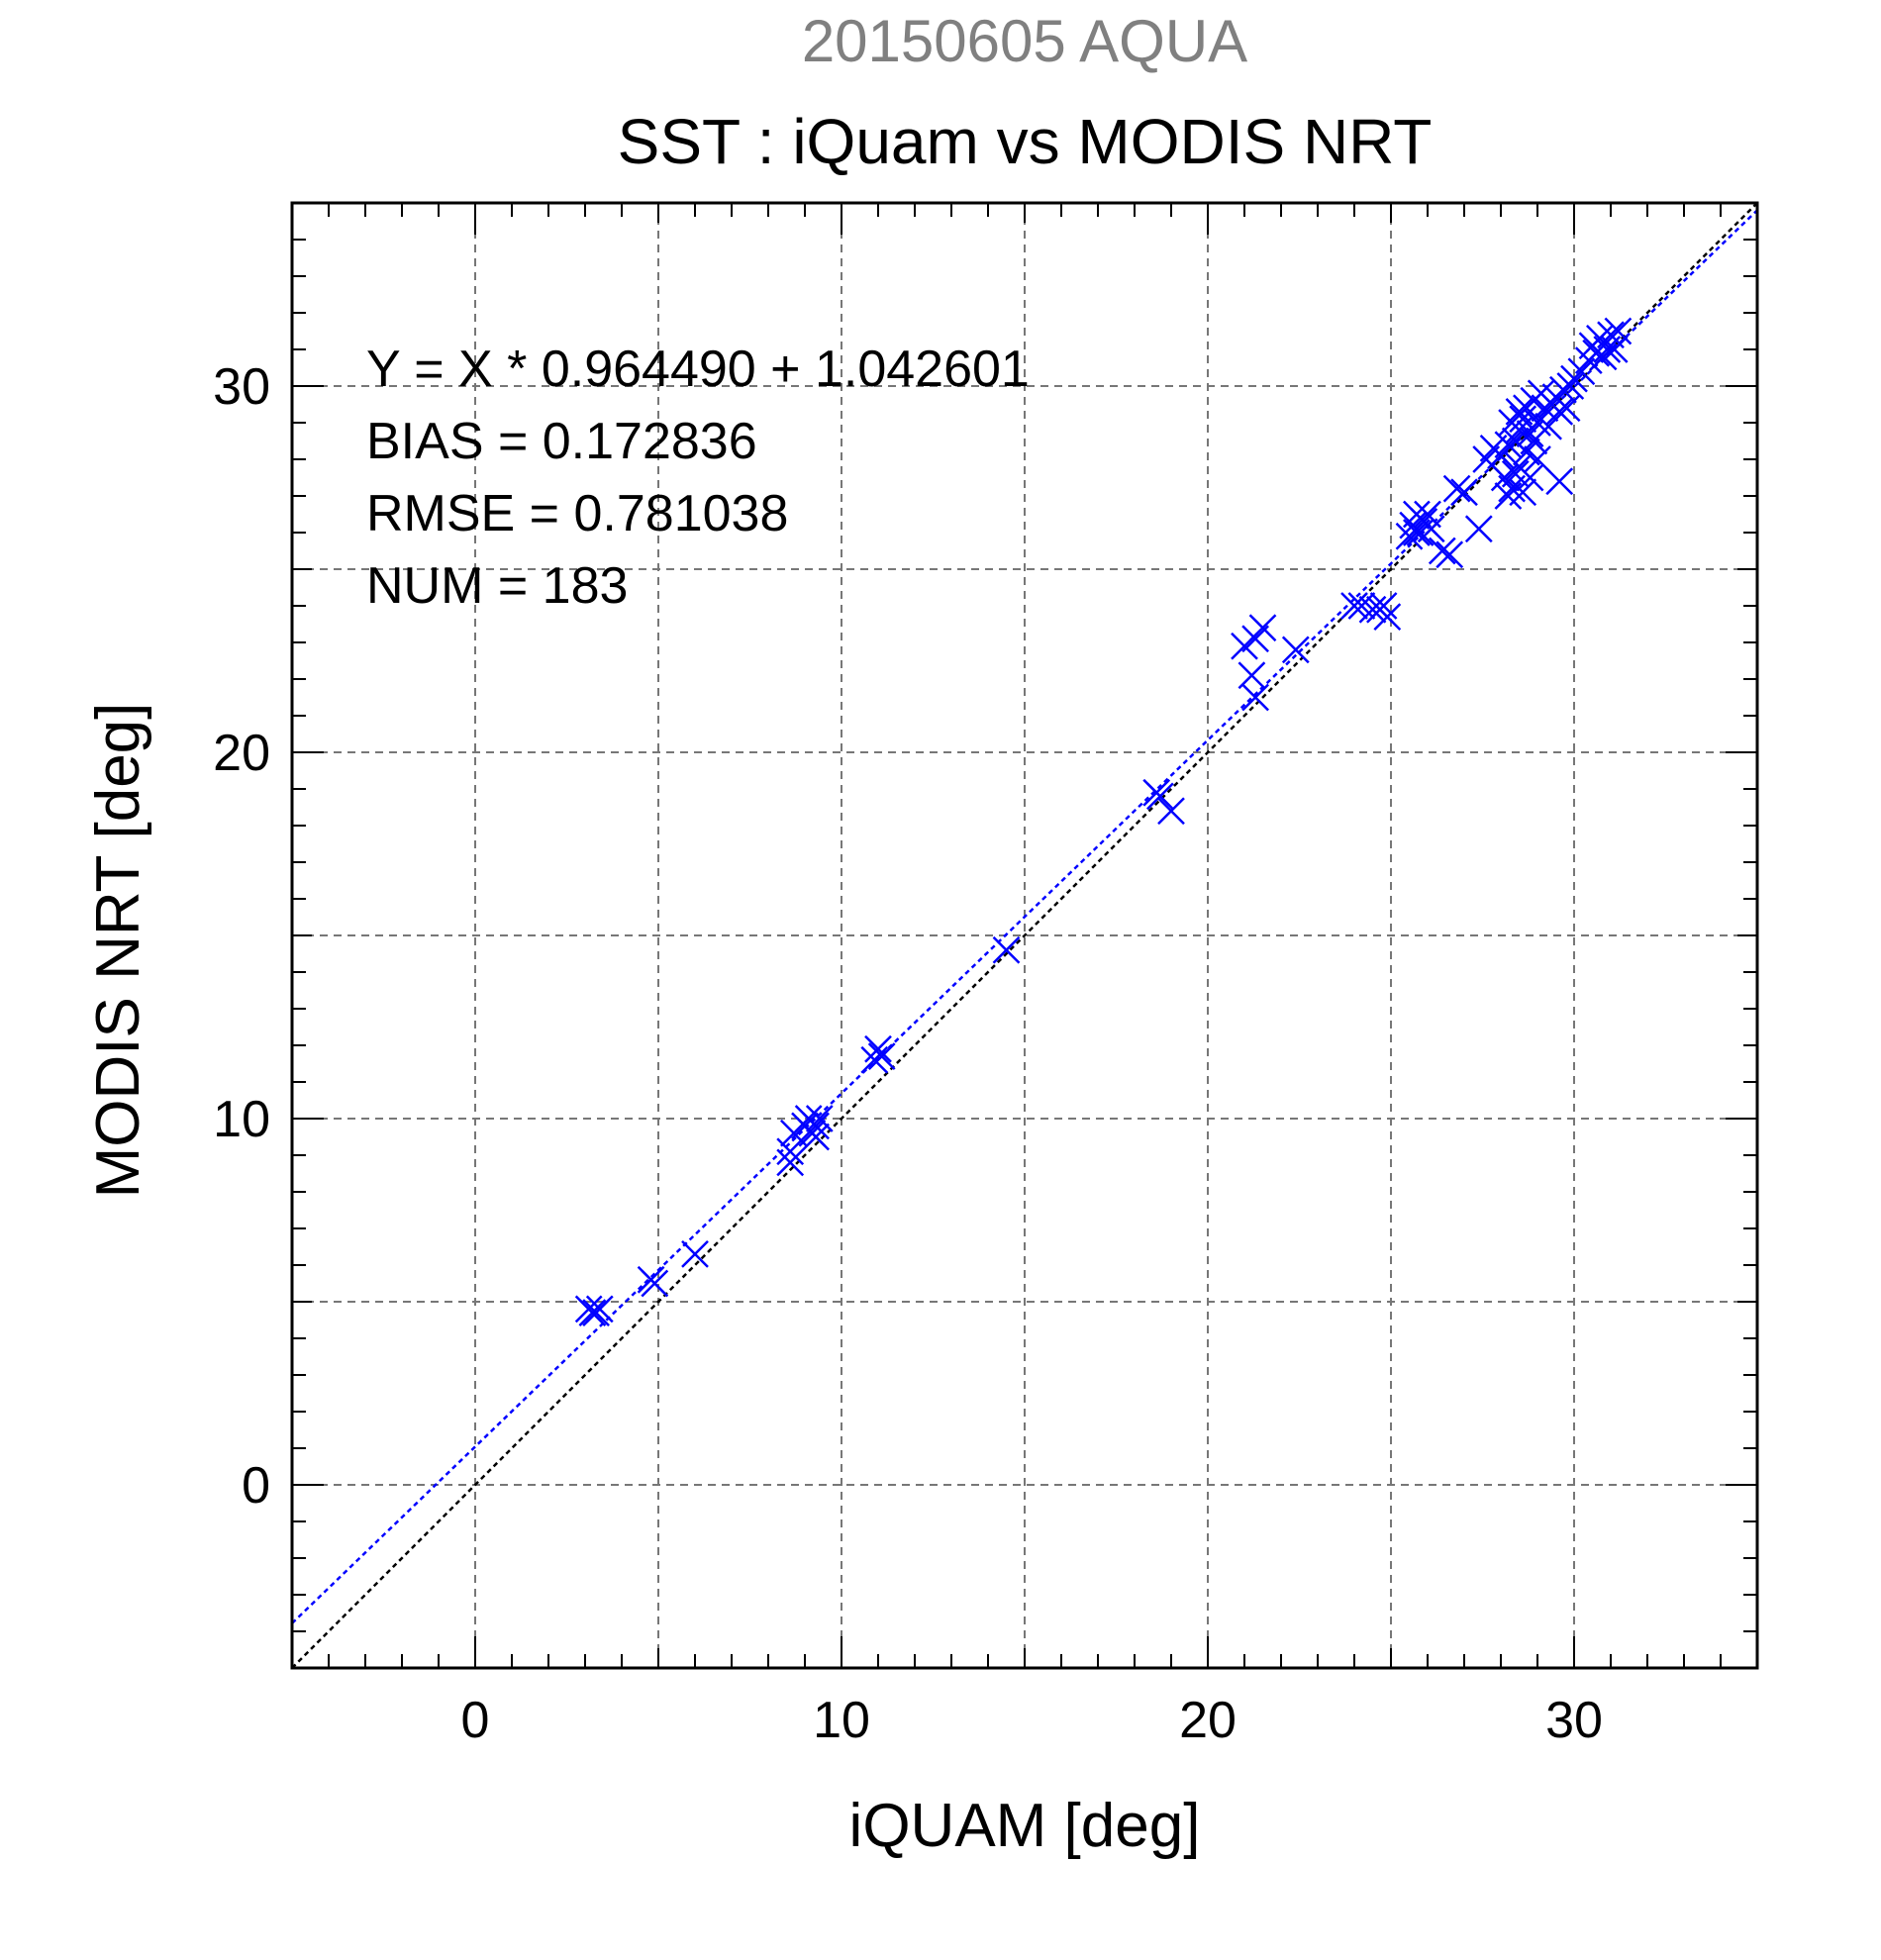 The width and height of the screenshot is (1881, 1960). What do you see at coordinates (1574, 1720) in the screenshot?
I see `x-tick-label: 30` at bounding box center [1574, 1720].